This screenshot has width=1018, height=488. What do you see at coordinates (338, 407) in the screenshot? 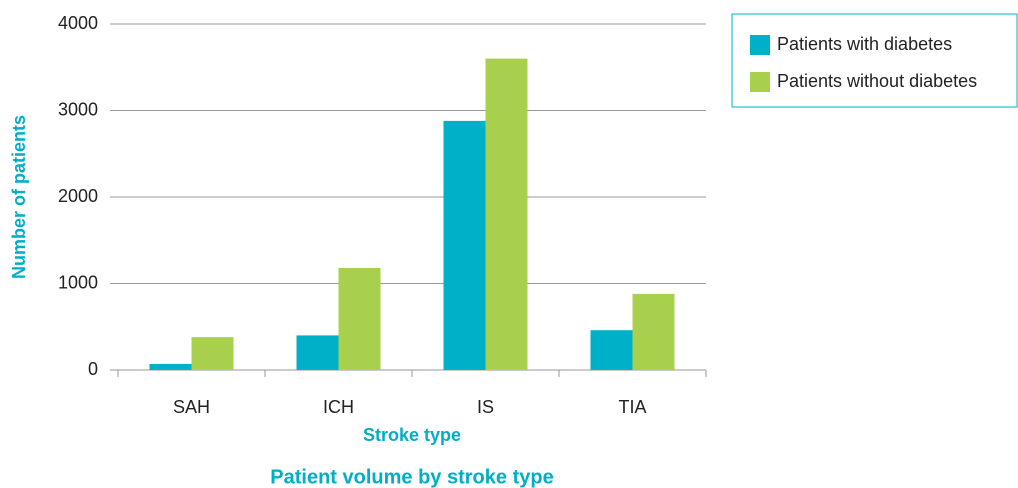
I see `x-tick-label: ICH` at bounding box center [338, 407].